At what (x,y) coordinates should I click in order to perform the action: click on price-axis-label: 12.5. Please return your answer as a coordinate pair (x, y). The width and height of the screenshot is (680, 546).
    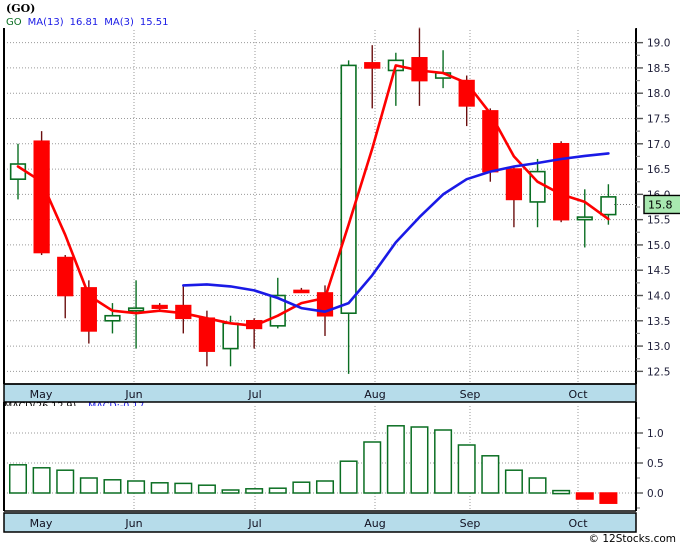
    Looking at the image, I should click on (658, 372).